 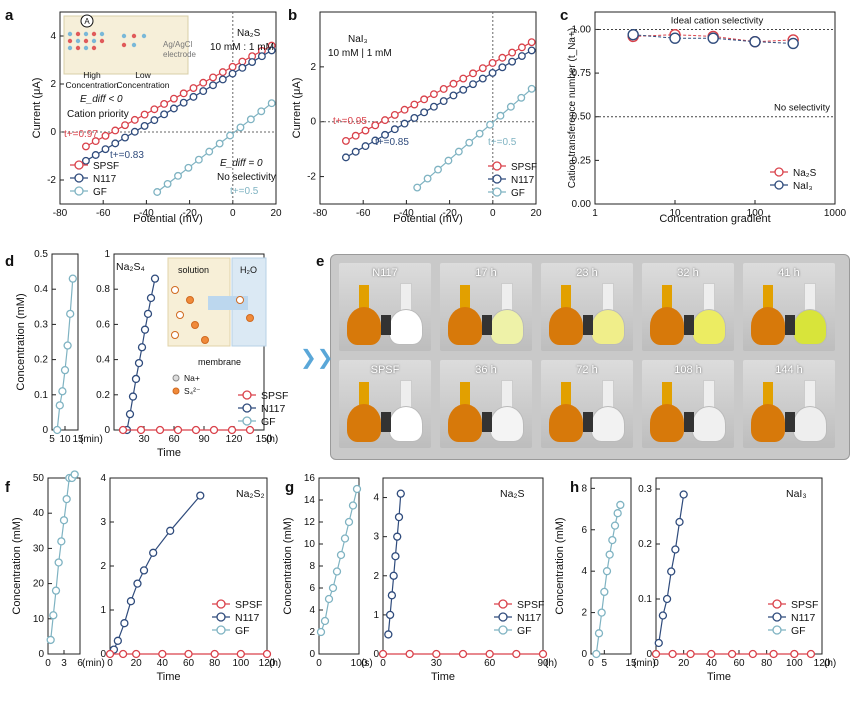 What do you see at coordinates (103, 289) in the screenshot?
I see `y-tick-label: 0.8` at bounding box center [103, 289].